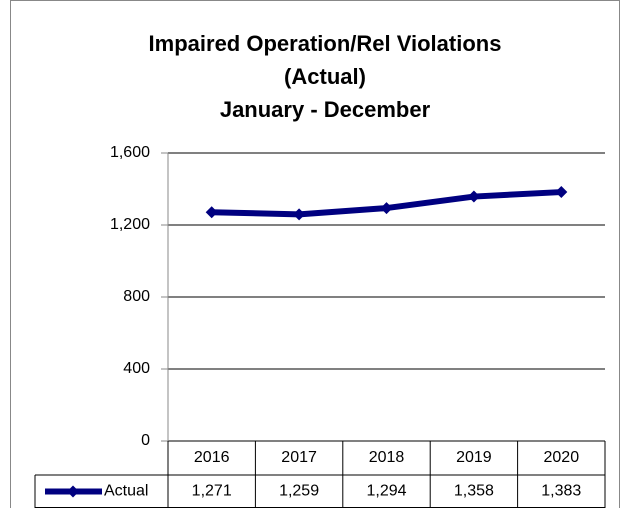 The height and width of the screenshot is (508, 621). What do you see at coordinates (130, 224) in the screenshot?
I see `y-tick-label: 1,200` at bounding box center [130, 224].